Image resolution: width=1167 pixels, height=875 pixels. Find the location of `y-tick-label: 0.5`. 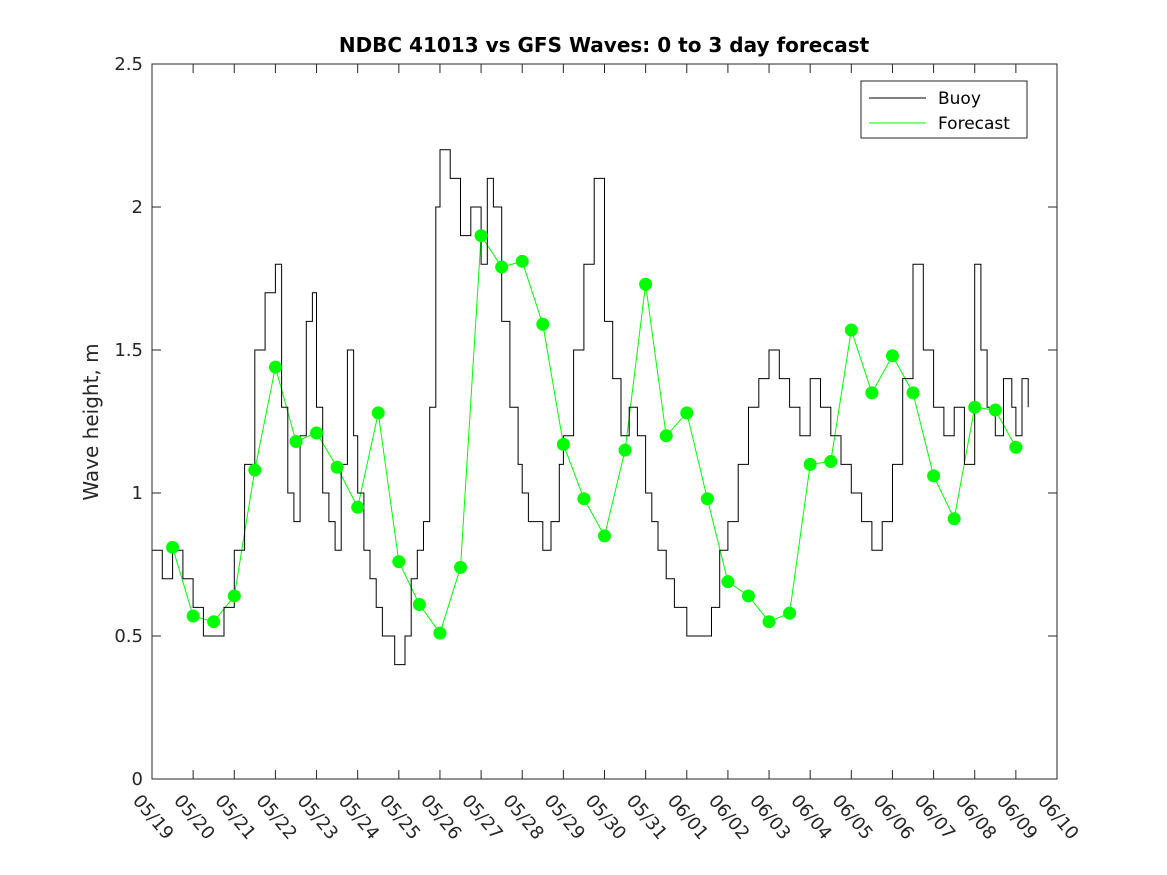

y-tick-label: 0.5 is located at coordinates (128, 636).